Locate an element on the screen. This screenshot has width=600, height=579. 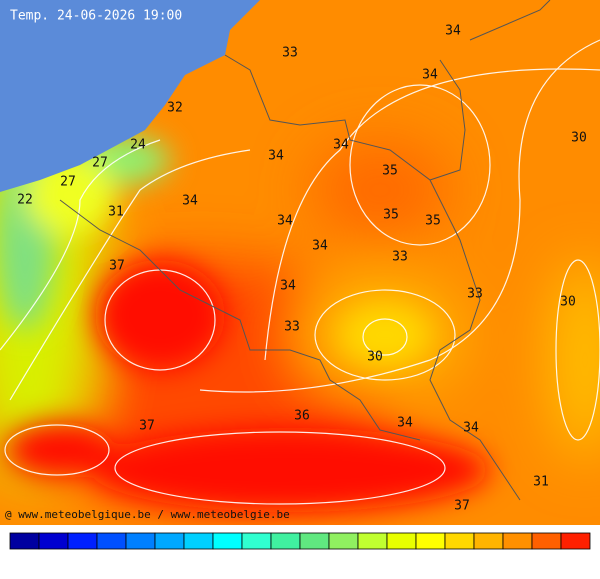
color-scale is located at coordinates (300, 541).